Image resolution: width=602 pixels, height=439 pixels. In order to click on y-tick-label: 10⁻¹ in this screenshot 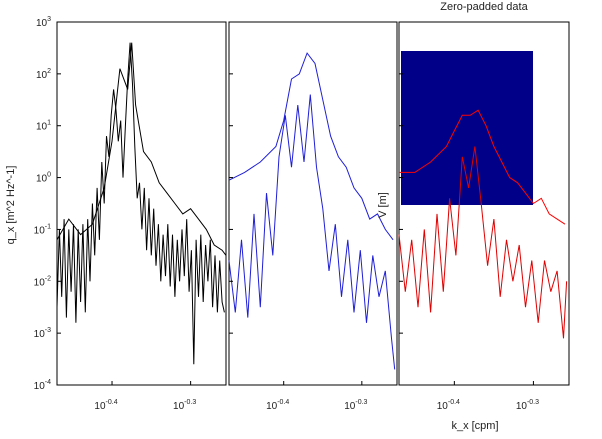, I will do `click(42, 229)`.